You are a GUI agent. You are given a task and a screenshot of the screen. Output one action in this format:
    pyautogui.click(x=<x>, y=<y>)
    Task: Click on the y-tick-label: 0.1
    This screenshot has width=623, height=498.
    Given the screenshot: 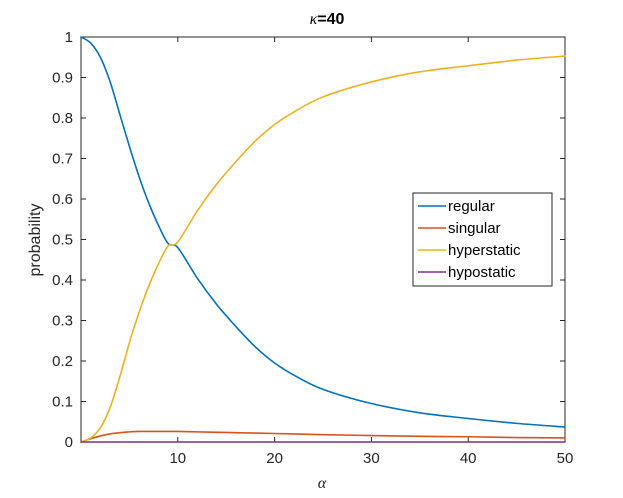 What is the action you would take?
    pyautogui.click(x=62, y=402)
    